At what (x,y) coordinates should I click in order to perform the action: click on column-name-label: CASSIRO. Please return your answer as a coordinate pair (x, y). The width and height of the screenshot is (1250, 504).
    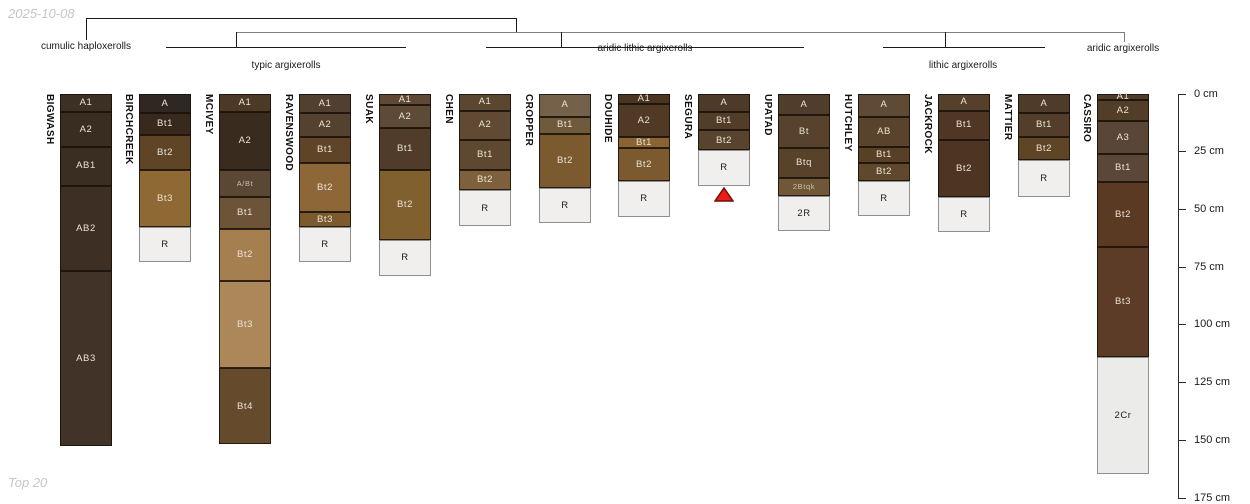
    Looking at the image, I should click on (1086, 118).